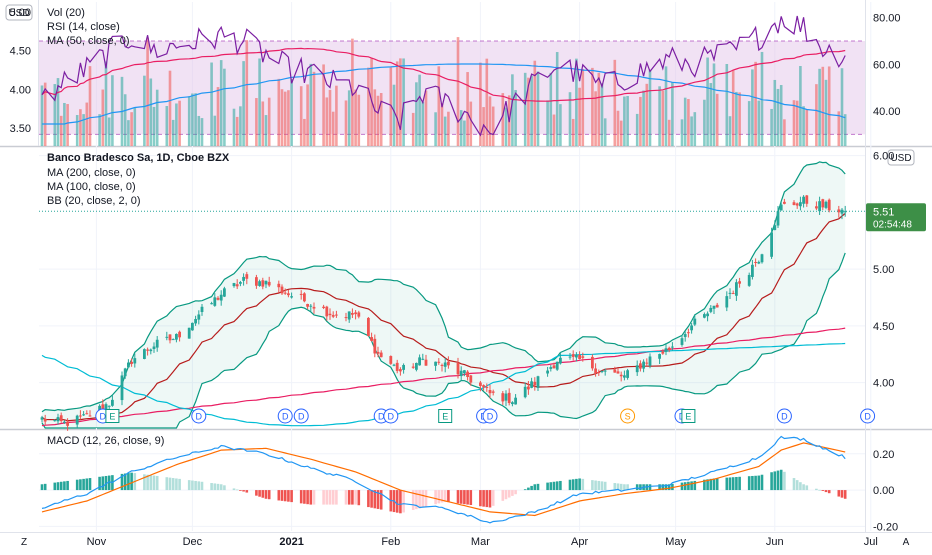 This screenshot has height=555, width=932. What do you see at coordinates (91, 173) in the screenshot?
I see `legend-ma-200: MA (200, close, 0)` at bounding box center [91, 173].